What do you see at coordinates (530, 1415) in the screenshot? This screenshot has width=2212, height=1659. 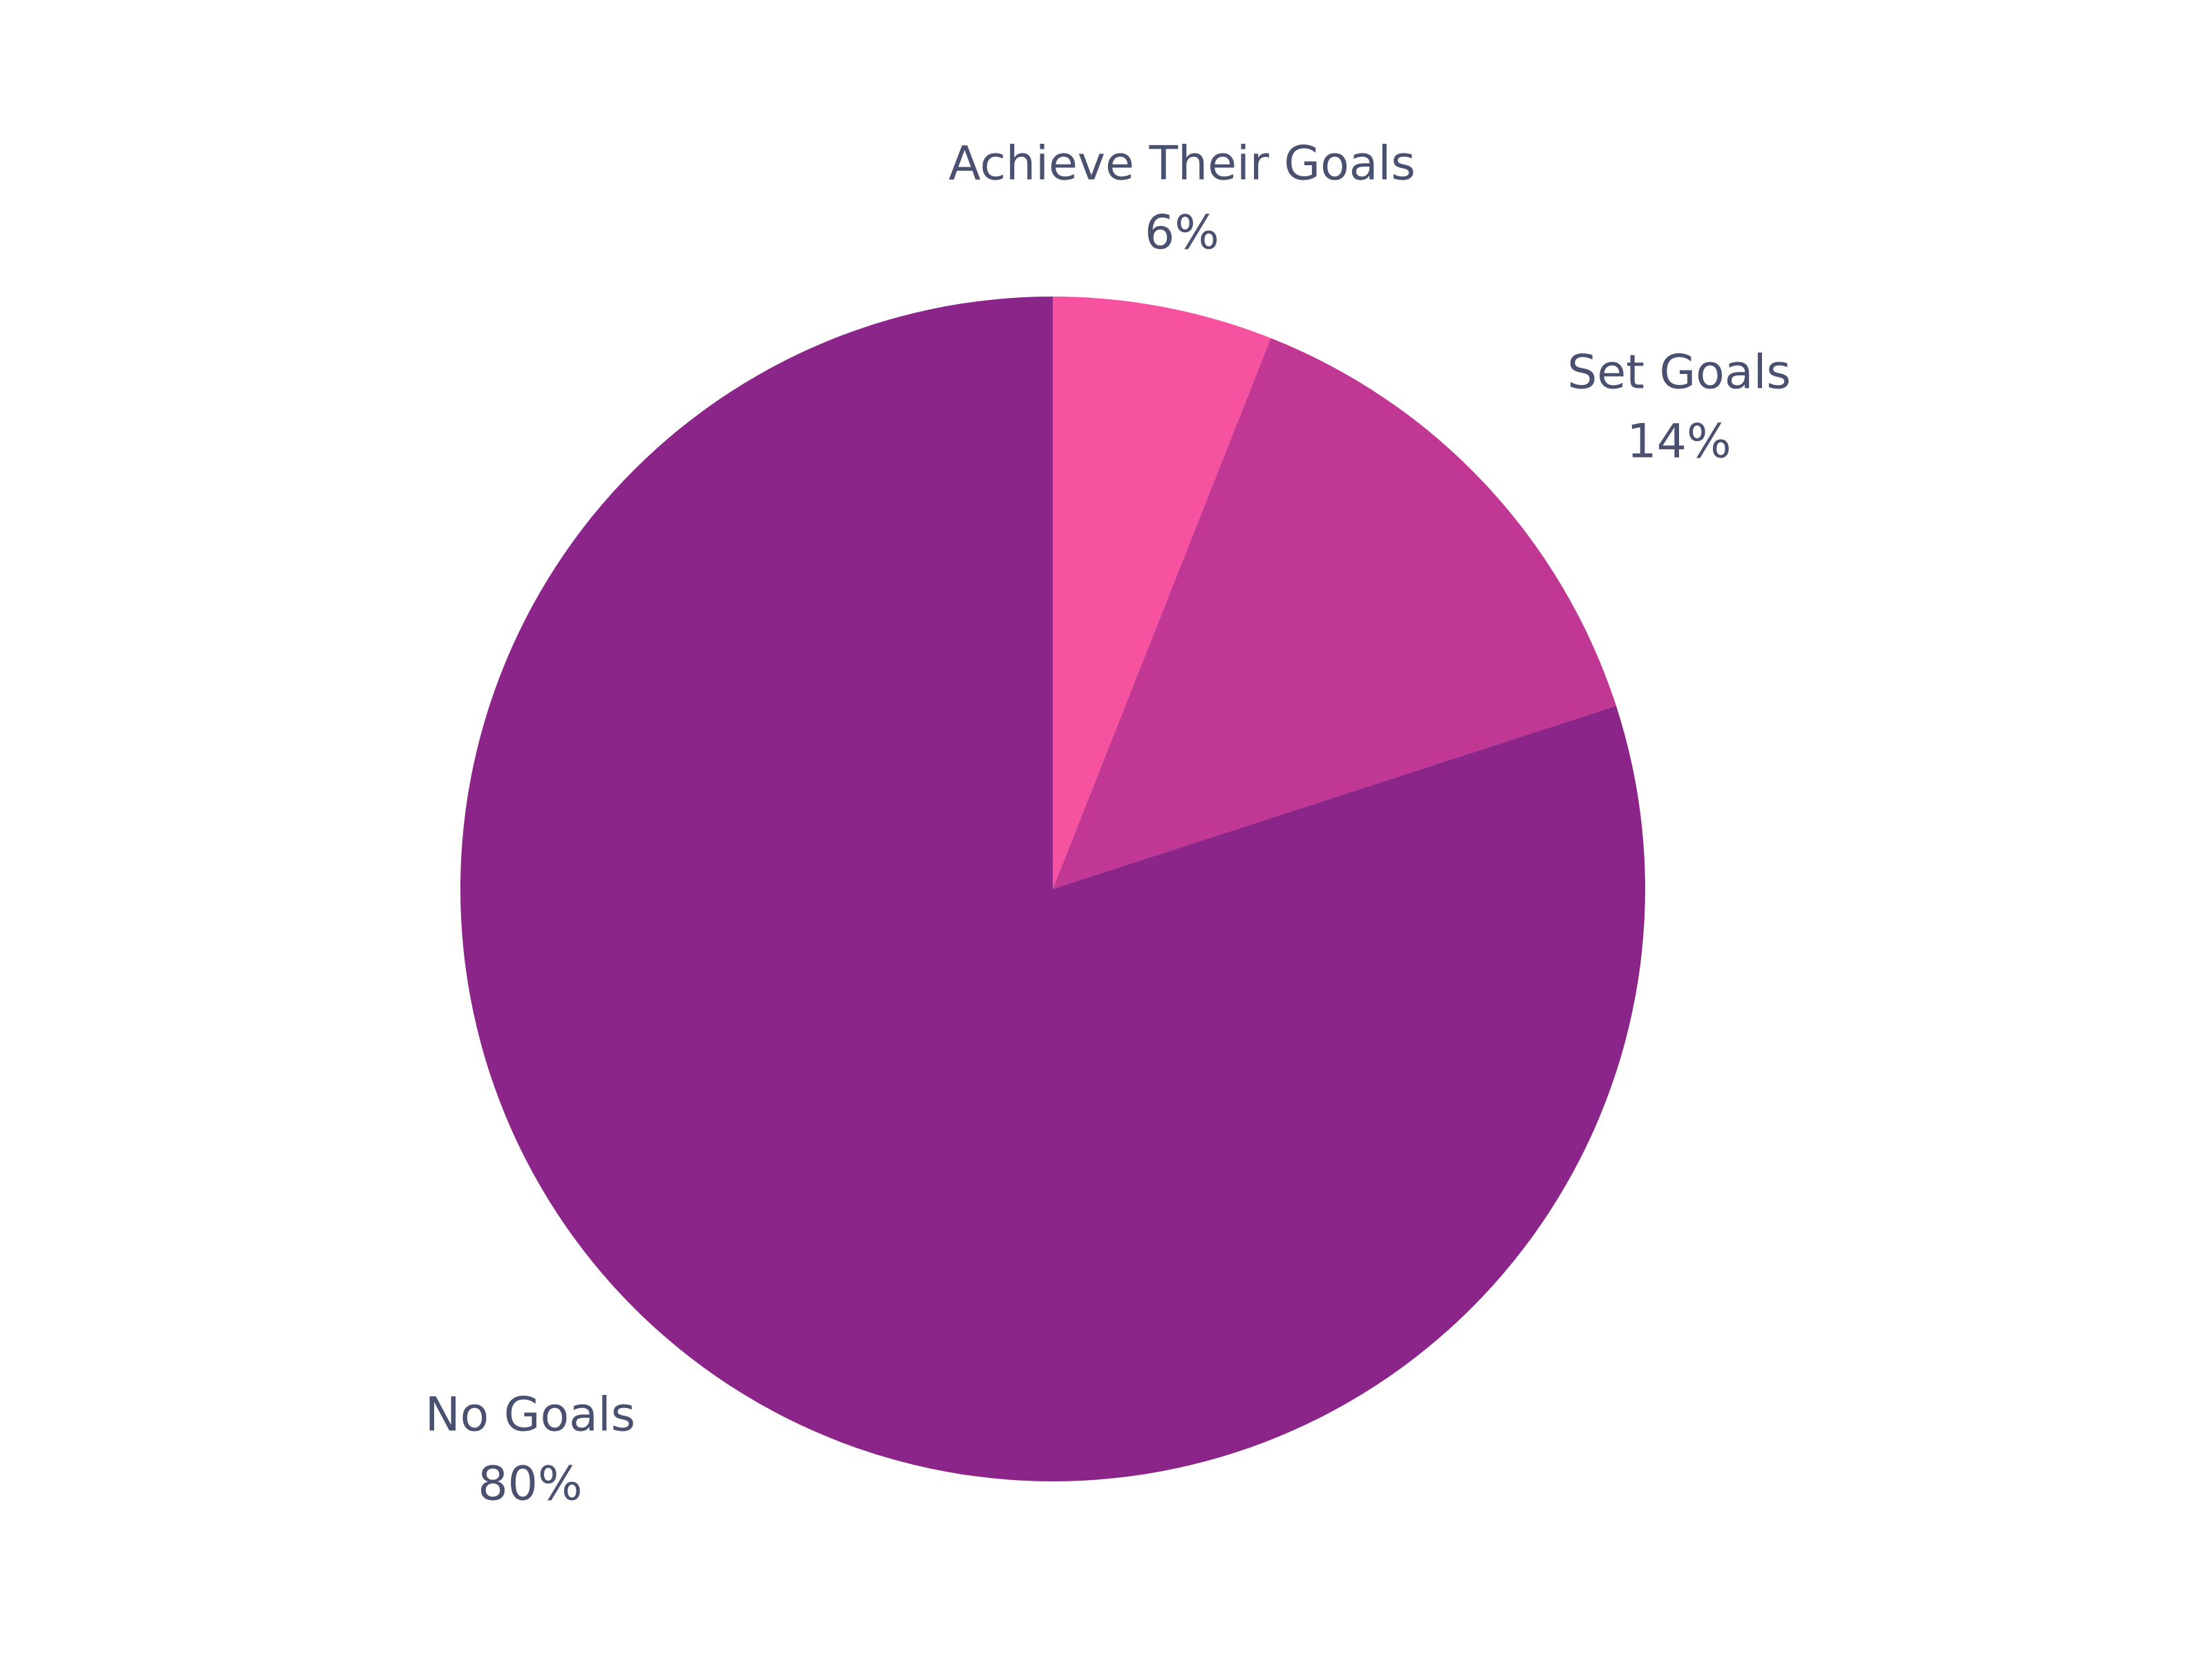 I see `slice-label: No Goals` at bounding box center [530, 1415].